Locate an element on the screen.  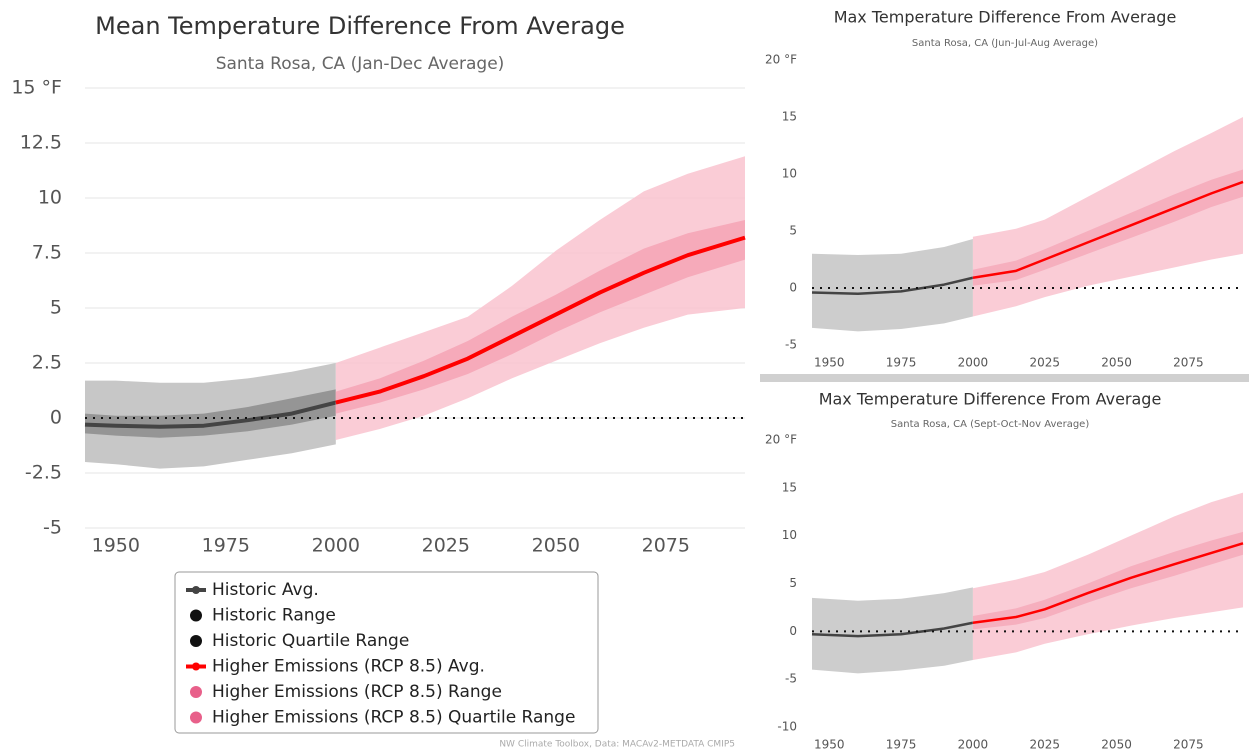
legend-label: Historic Avg. is located at coordinates (265, 590).